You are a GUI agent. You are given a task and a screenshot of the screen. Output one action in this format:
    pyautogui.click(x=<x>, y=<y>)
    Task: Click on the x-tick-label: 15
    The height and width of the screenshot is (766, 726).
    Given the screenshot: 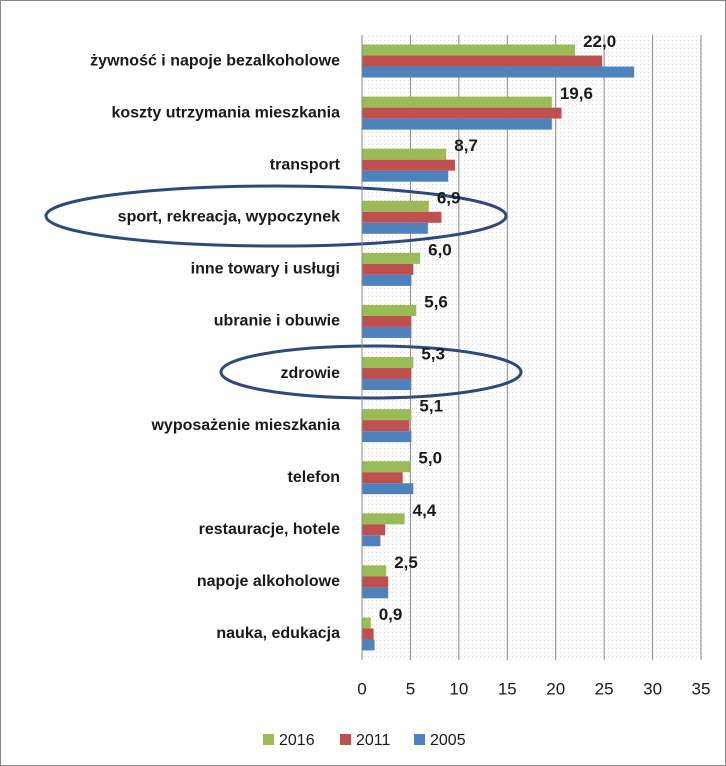 What is the action you would take?
    pyautogui.click(x=507, y=688)
    